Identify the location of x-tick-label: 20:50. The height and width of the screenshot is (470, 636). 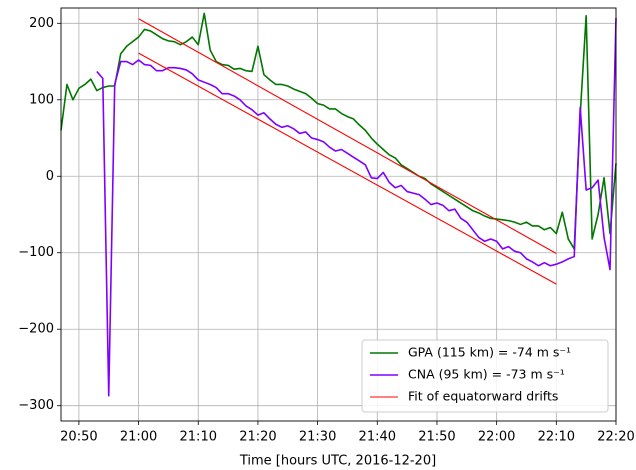
(78, 437).